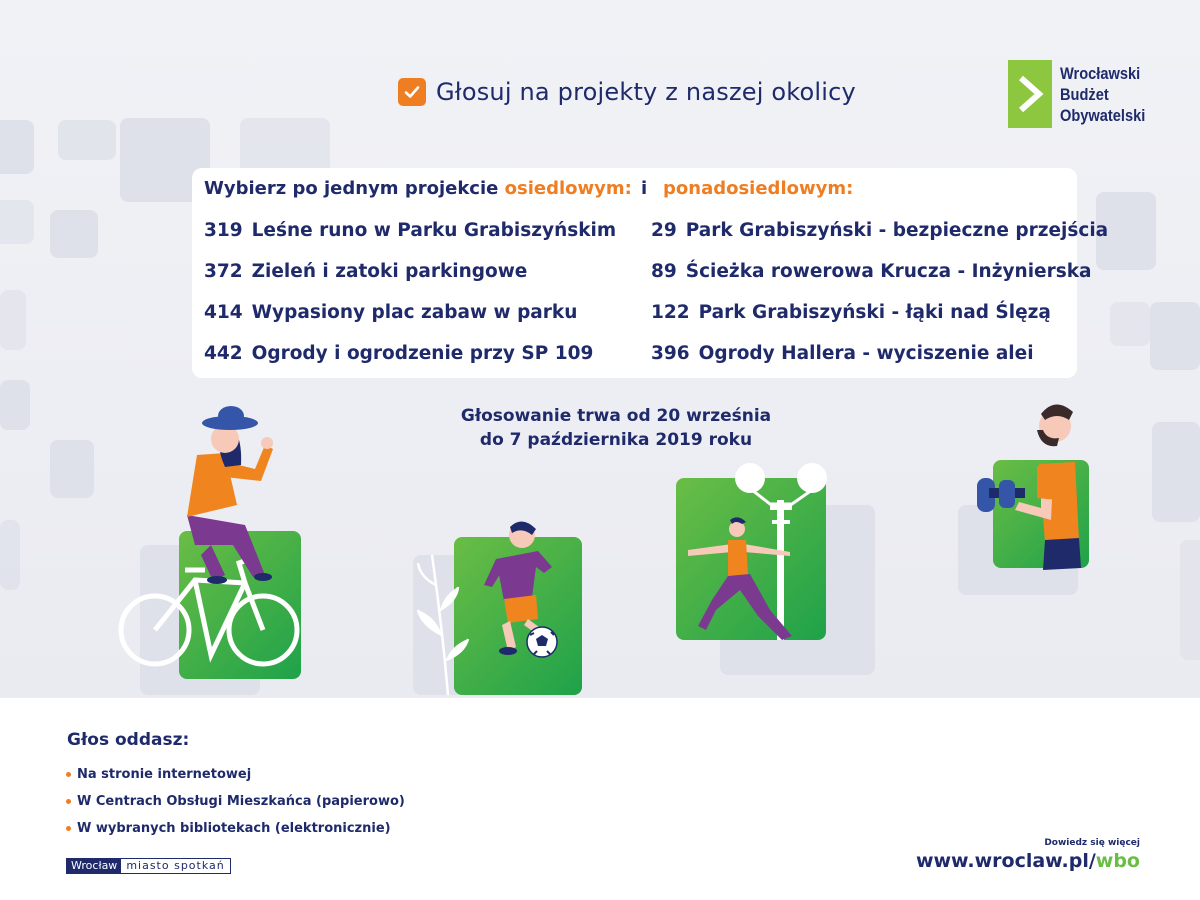 This screenshot has width=1200, height=900. I want to click on project-item: 89 Ścieżka rowerowa Krucza - Inżynierska, so click(879, 281).